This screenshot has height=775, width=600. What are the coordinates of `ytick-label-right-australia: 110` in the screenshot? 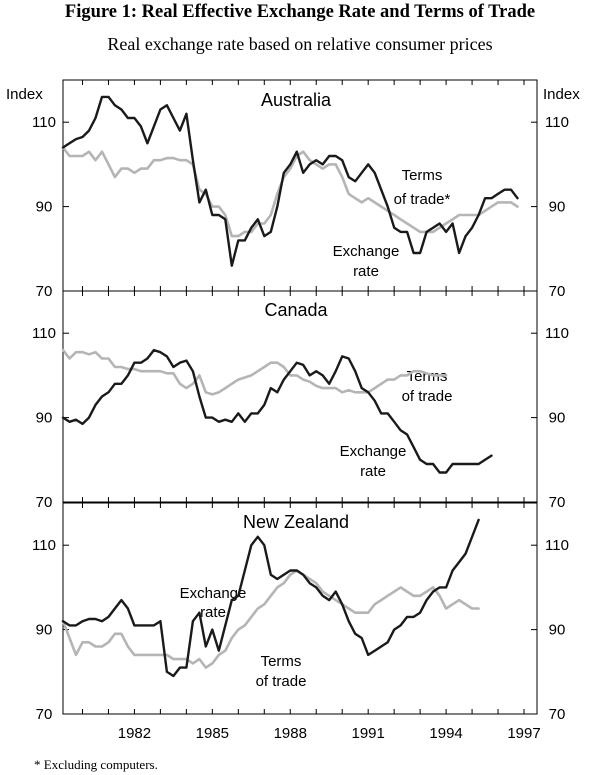 It's located at (557, 122).